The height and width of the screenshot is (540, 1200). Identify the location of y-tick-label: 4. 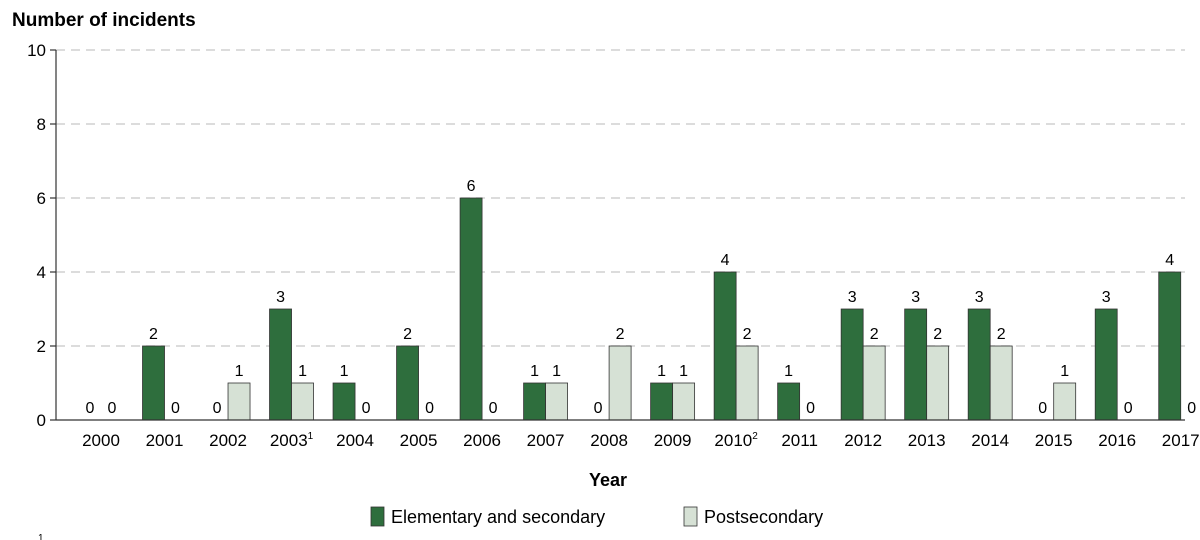
(41, 272).